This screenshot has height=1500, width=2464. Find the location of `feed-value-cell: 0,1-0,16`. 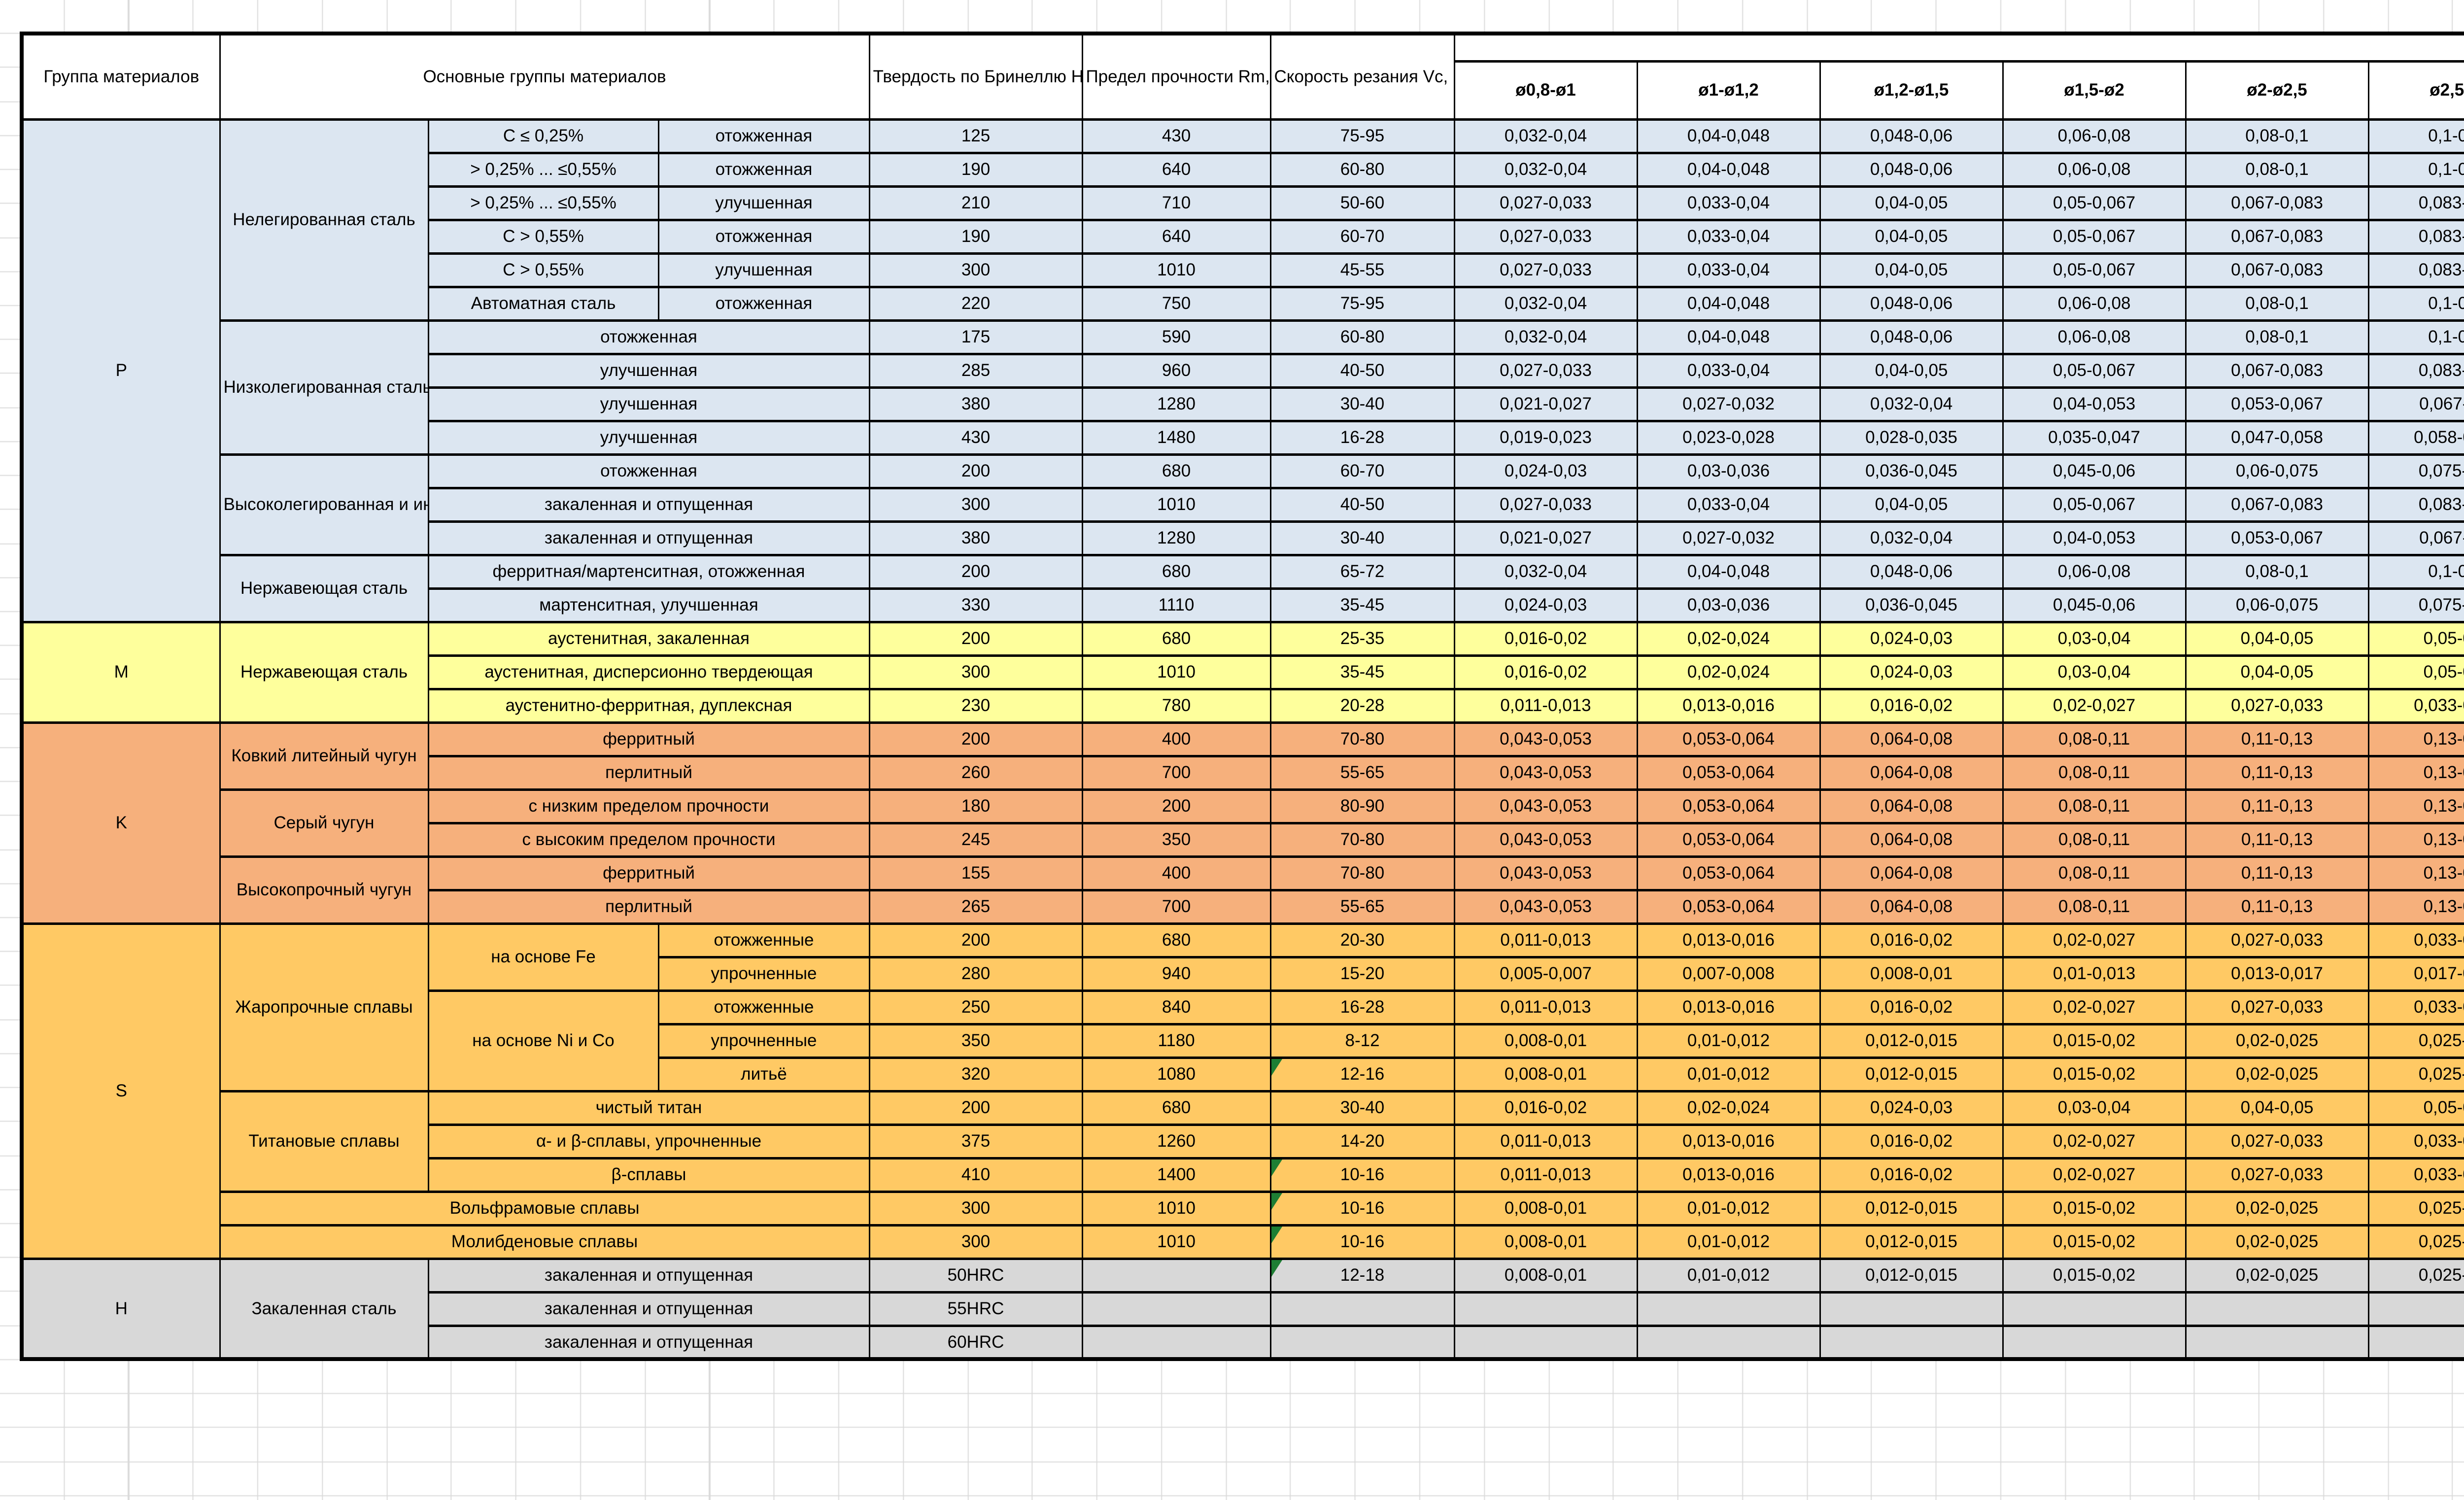

feed-value-cell: 0,1-0,16 is located at coordinates (2415, 136).